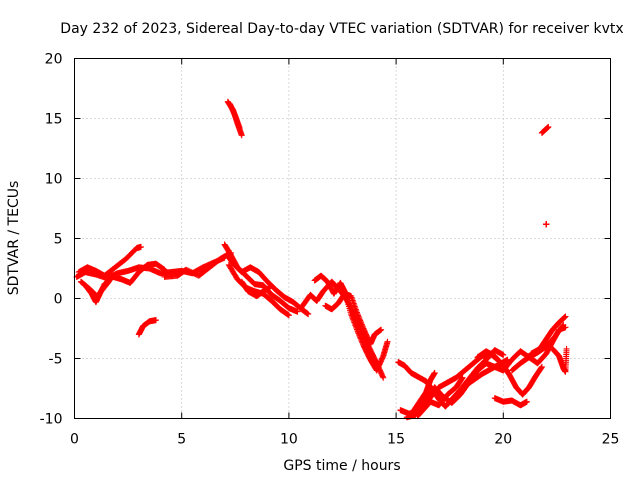 The image size is (640, 480). What do you see at coordinates (58, 240) in the screenshot?
I see `y-tick-label: 5` at bounding box center [58, 240].